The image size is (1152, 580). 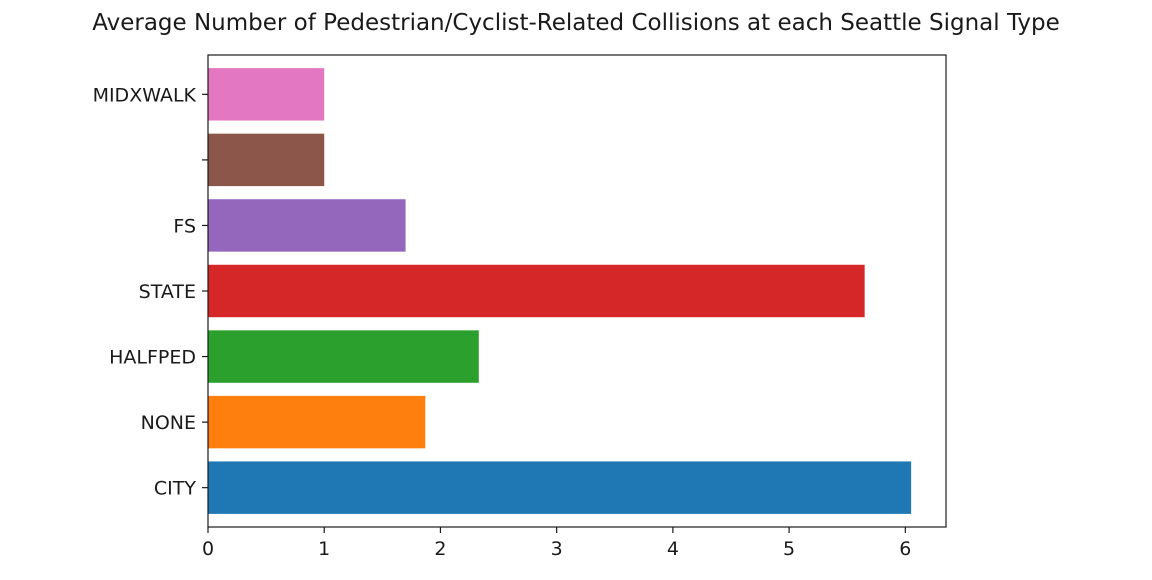 I want to click on y-axis-ticks: CITY NONE HALFPED STATE FS MIDXWALK, so click(x=150, y=292).